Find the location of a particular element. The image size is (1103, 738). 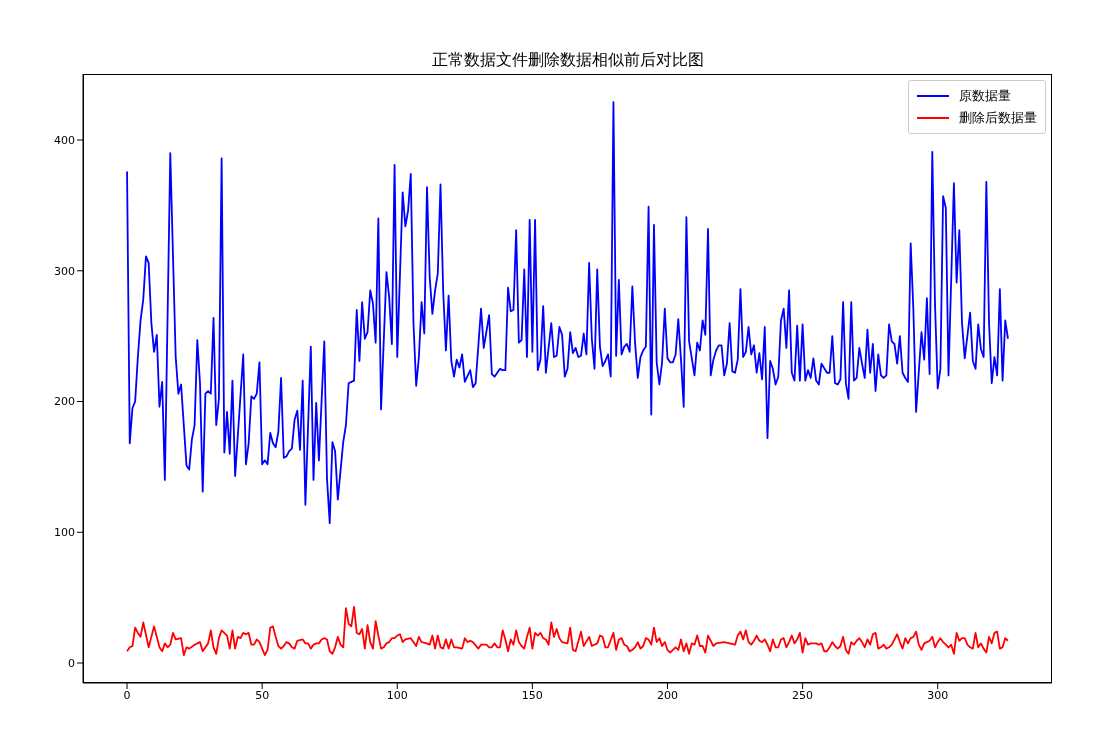

x-tick-label: 0 is located at coordinates (127, 695).